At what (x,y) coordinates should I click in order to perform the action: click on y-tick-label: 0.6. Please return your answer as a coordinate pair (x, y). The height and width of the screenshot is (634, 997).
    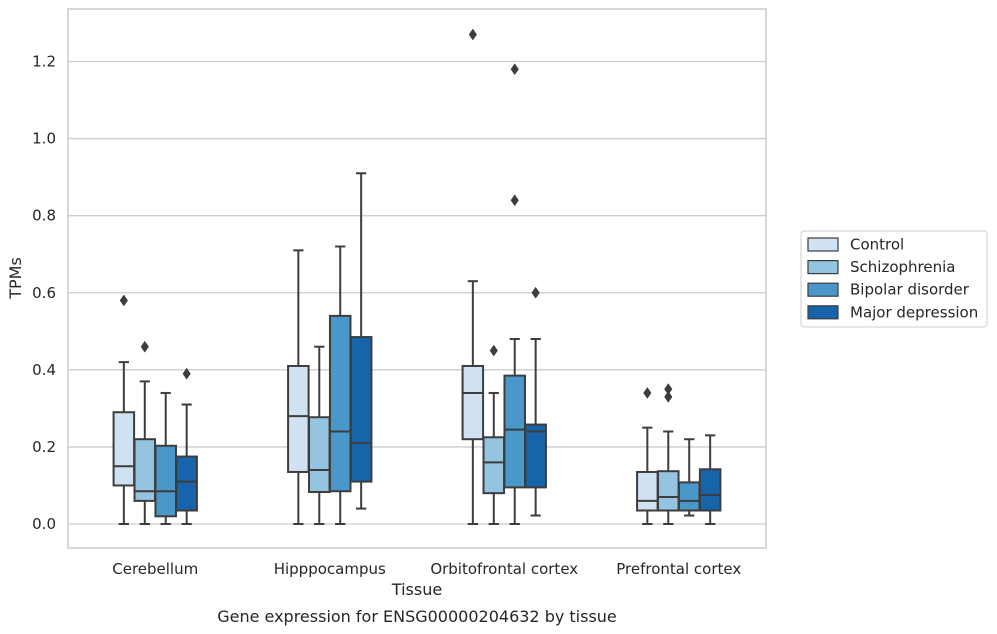
    Looking at the image, I should click on (44, 293).